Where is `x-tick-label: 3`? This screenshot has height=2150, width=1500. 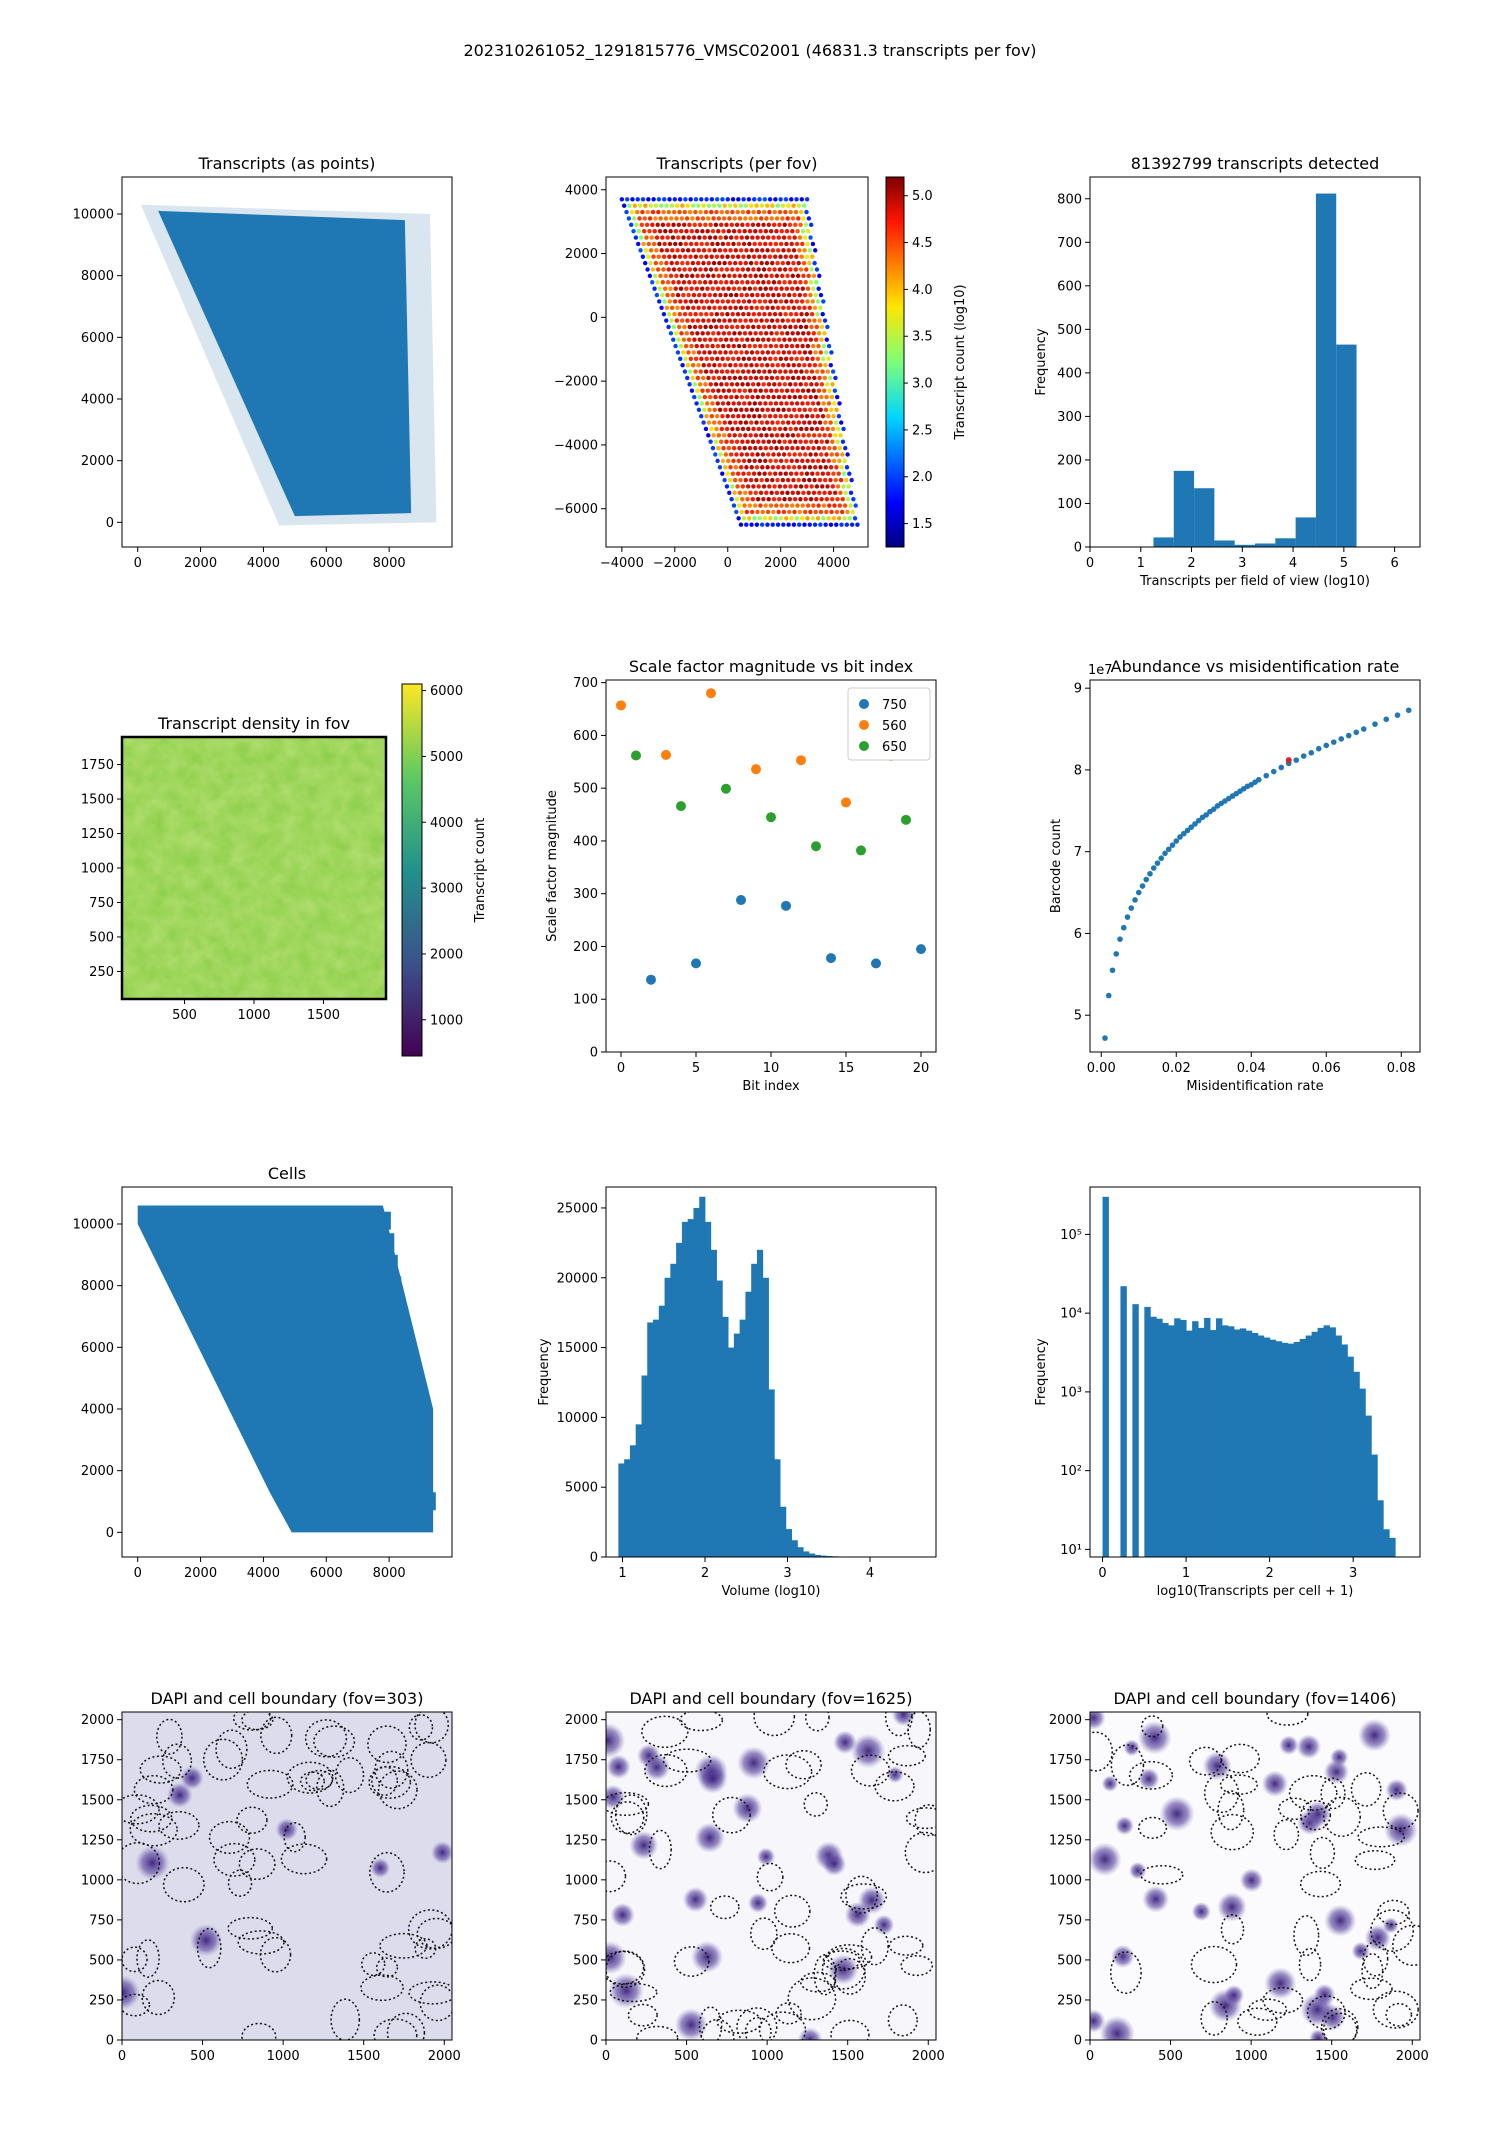
x-tick-label: 3 is located at coordinates (787, 1573).